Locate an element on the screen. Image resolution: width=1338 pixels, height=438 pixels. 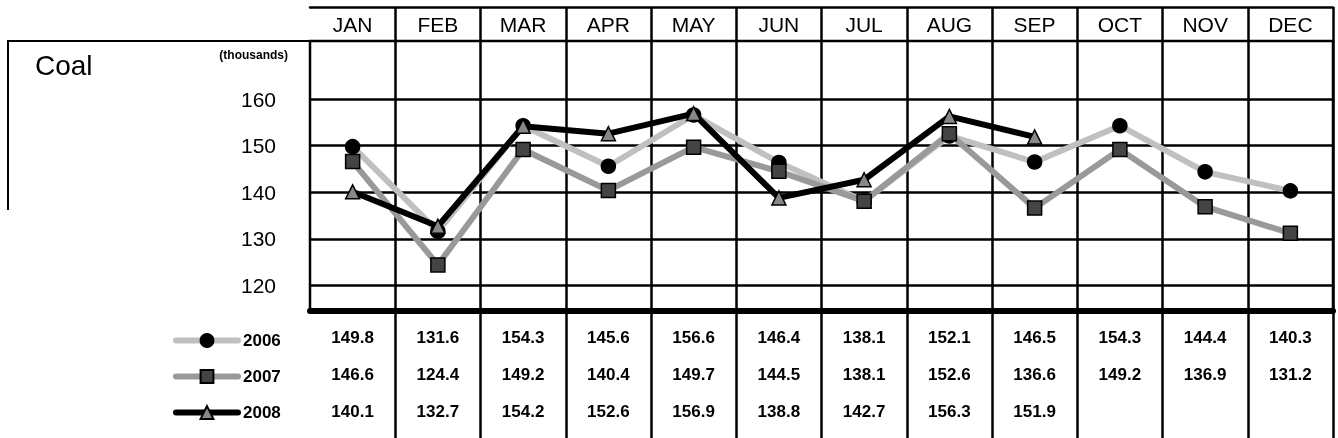
x-tick-label: FEB is located at coordinates (438, 24).